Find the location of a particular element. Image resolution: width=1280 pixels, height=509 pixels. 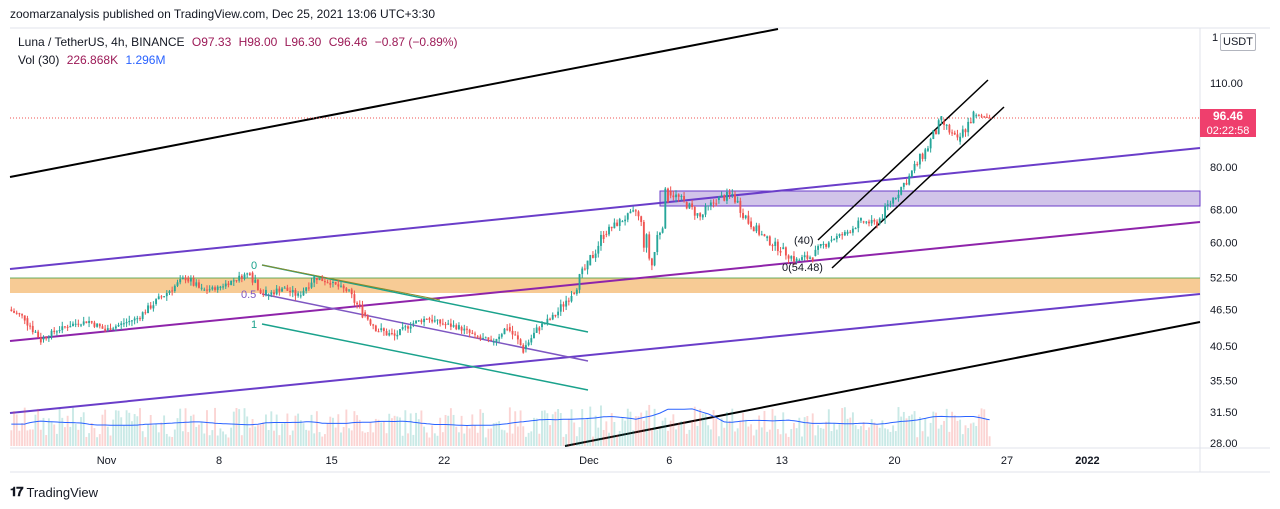

symbol-title: Luna / TetherUS, 4h, BINANCE is located at coordinates (101, 42).